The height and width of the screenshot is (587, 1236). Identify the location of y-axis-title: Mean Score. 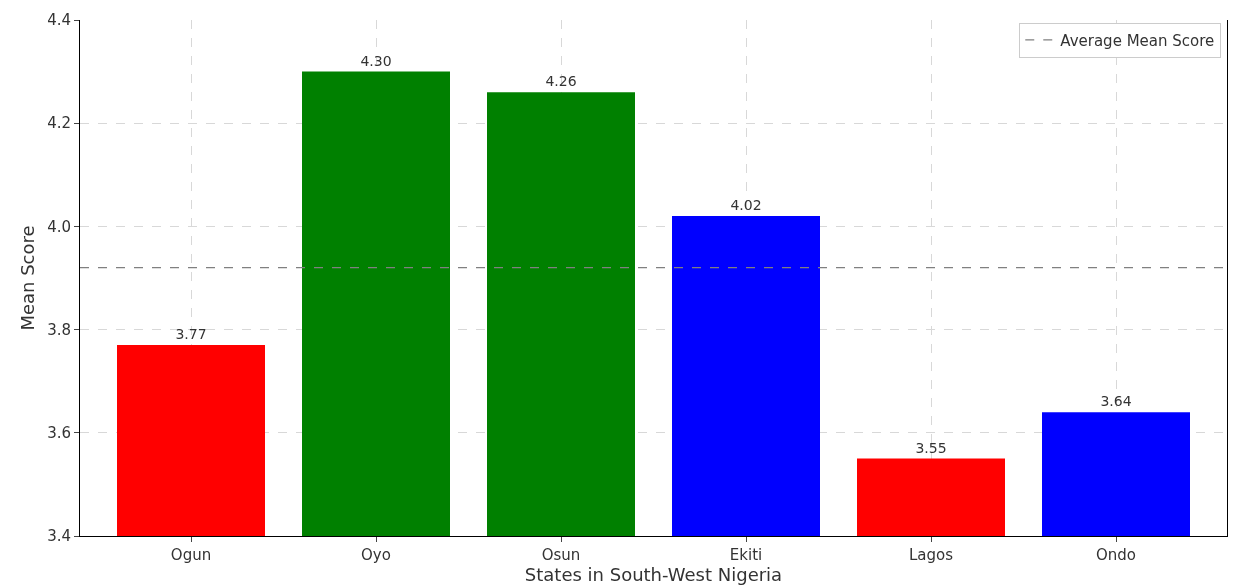
(27, 278).